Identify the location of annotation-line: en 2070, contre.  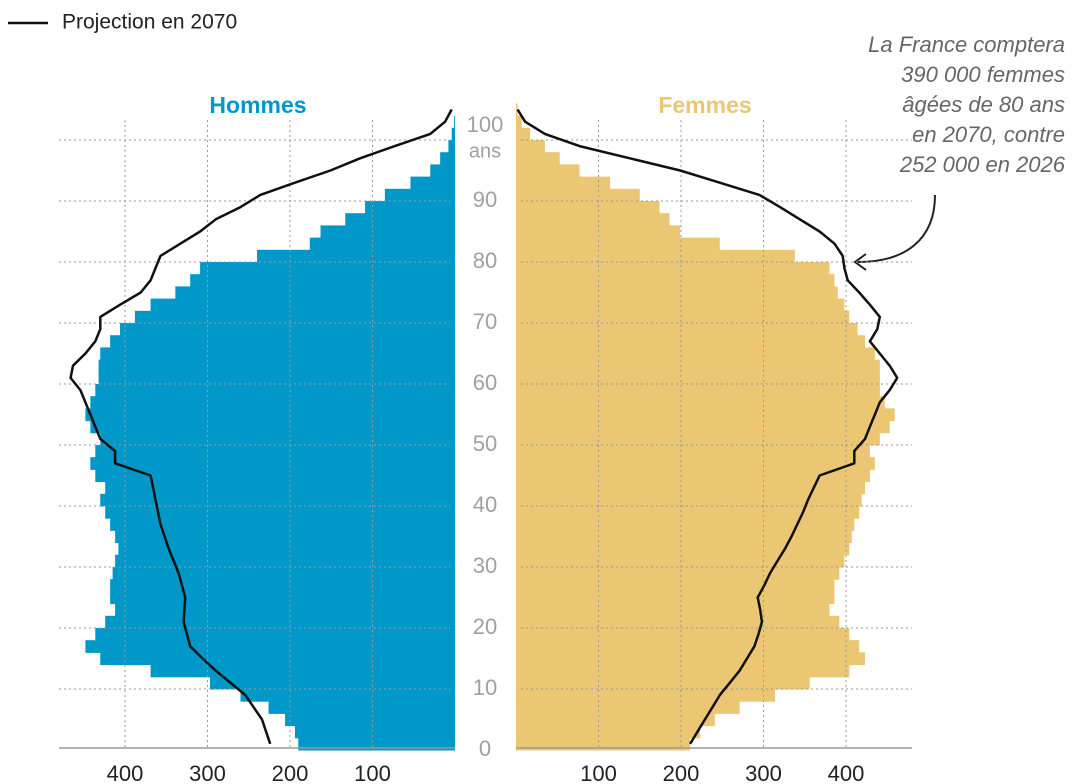
(988, 134).